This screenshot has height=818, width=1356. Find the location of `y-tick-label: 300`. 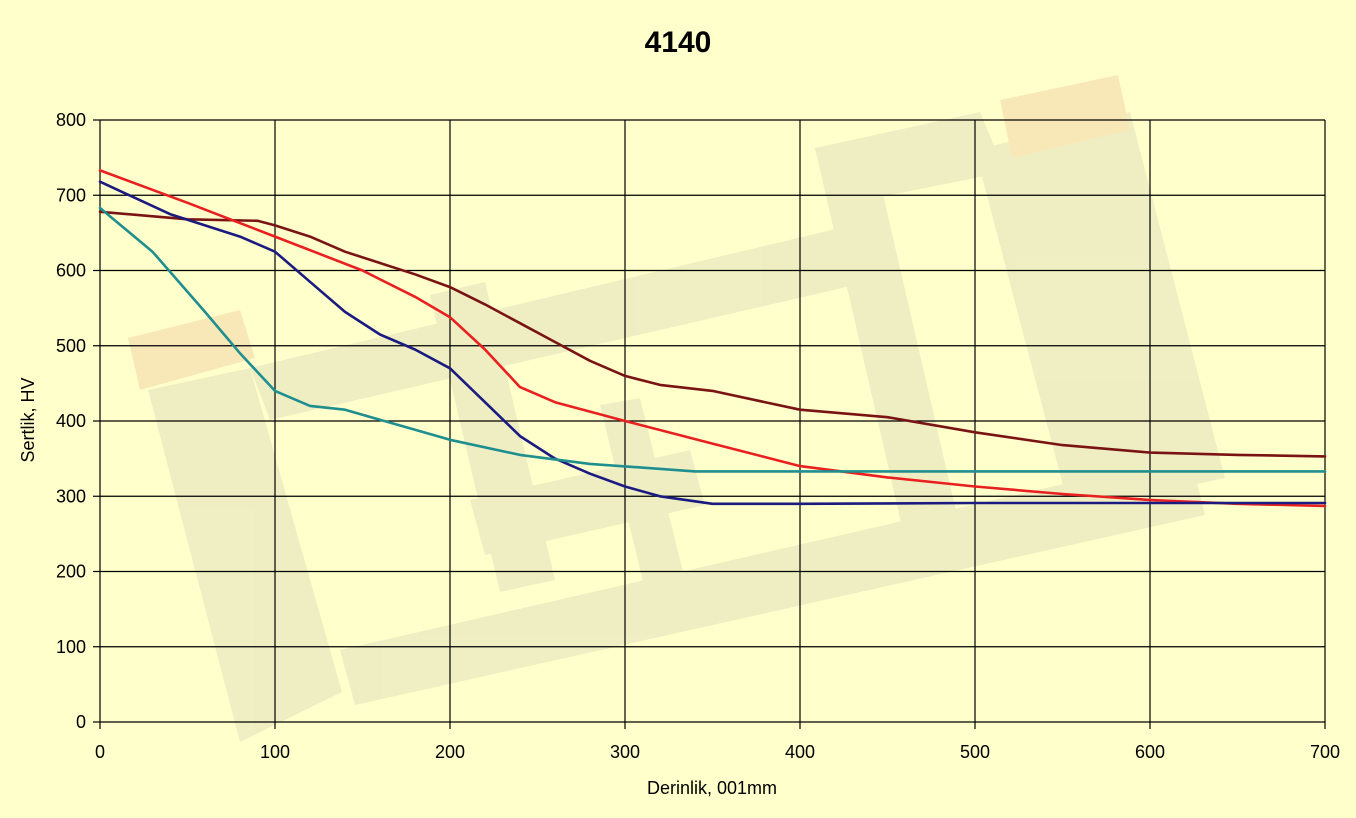

y-tick-label: 300 is located at coordinates (71, 496).